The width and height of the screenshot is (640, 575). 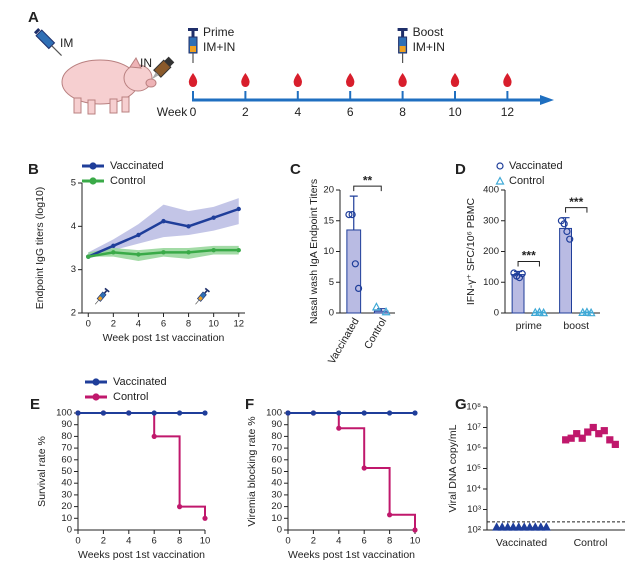 What do you see at coordinates (219, 32) in the screenshot?
I see `event-title: Prime` at bounding box center [219, 32].